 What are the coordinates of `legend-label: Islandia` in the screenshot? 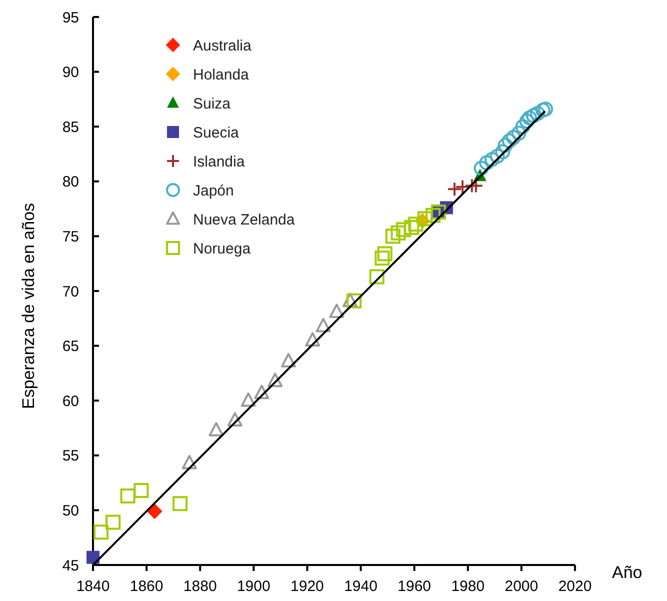 It's located at (219, 161).